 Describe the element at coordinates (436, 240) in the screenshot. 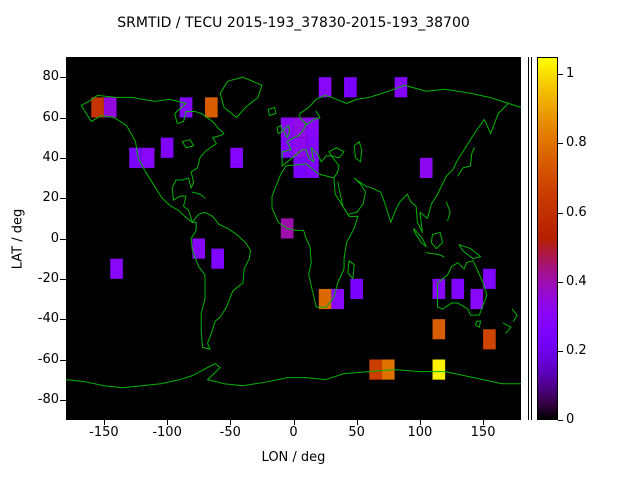

I see `coast-borneo` at that location.